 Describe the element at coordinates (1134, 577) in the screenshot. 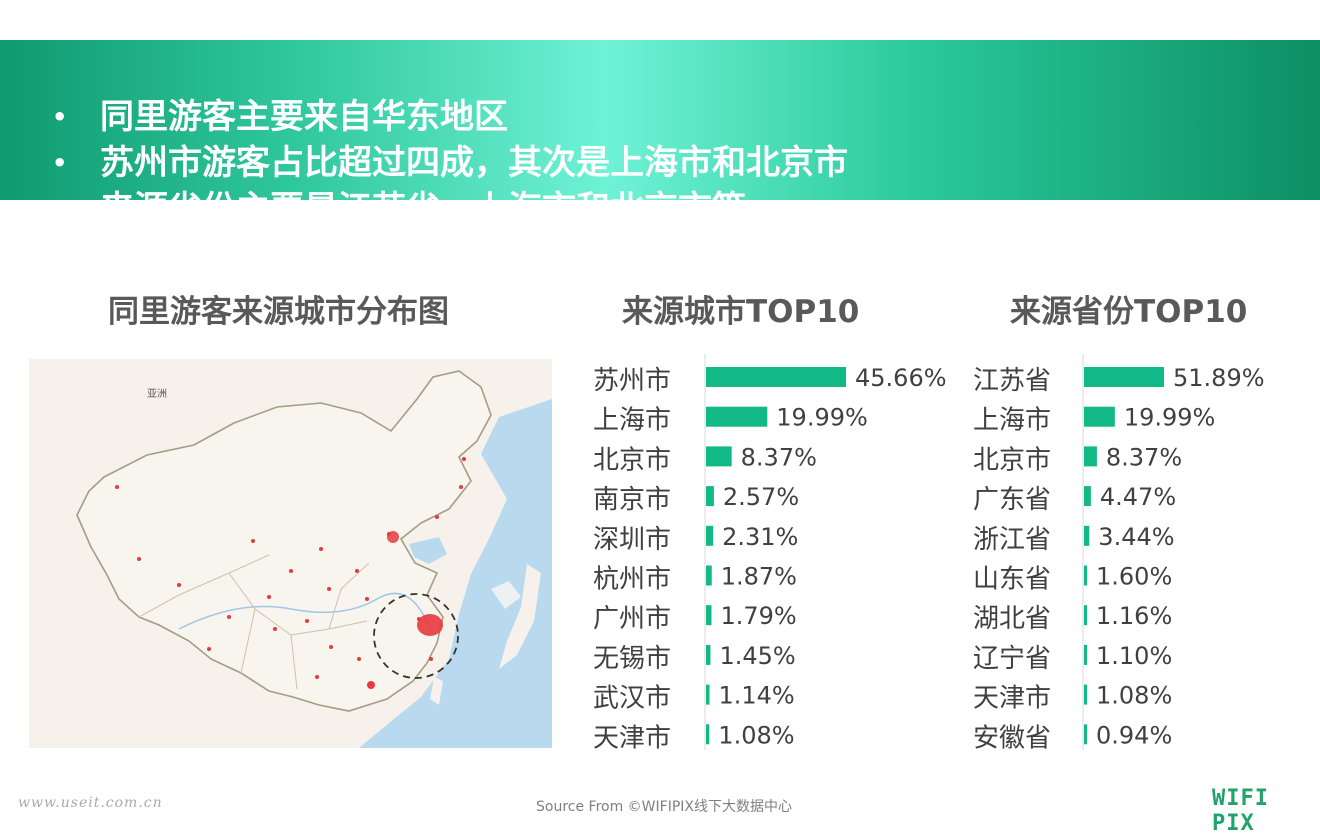

I see `value-label: 1.60%` at that location.